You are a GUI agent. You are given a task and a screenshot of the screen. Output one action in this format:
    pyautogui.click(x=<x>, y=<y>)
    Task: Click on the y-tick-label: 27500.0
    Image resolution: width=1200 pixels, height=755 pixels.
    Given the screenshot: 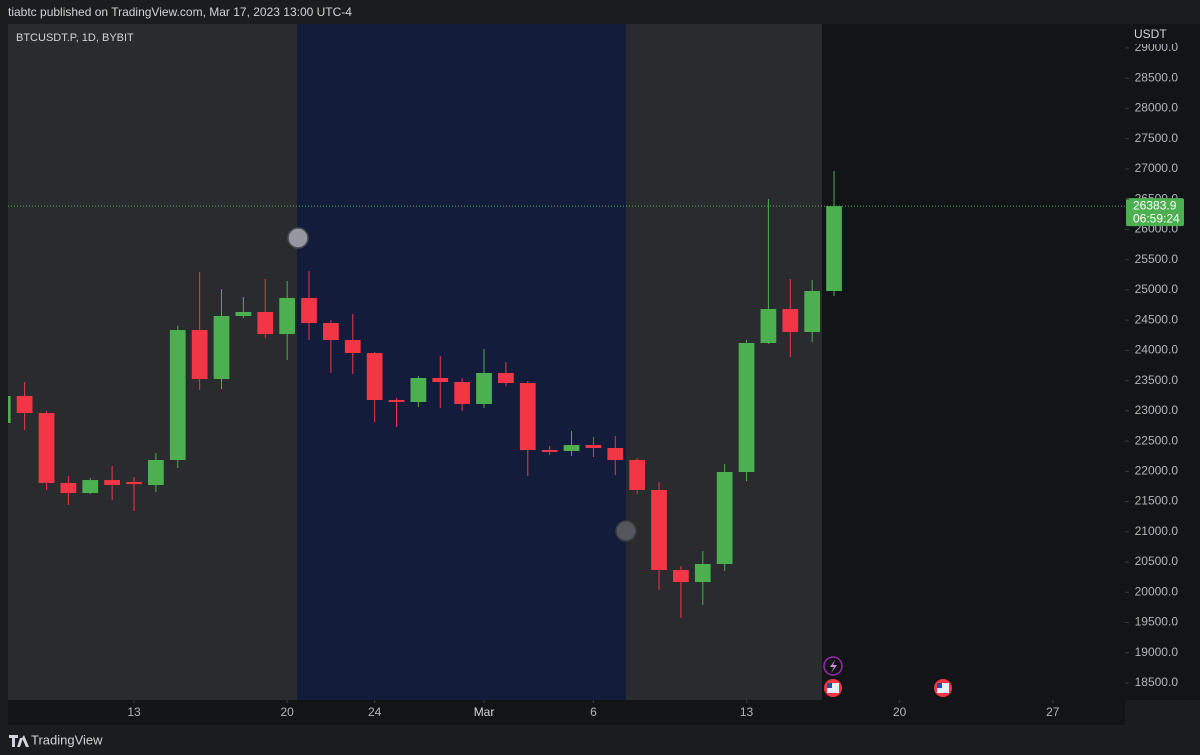 What is the action you would take?
    pyautogui.click(x=1157, y=138)
    